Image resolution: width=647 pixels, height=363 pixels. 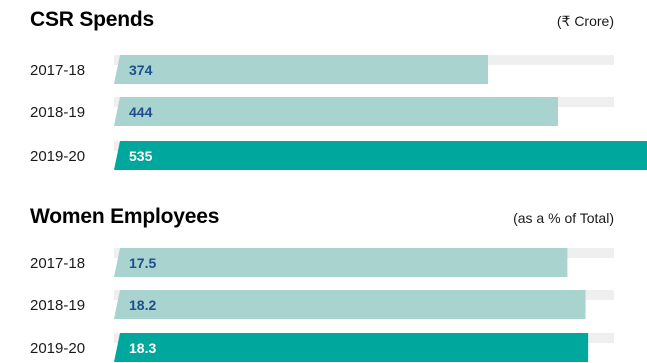 What do you see at coordinates (585, 21) in the screenshot?
I see `chart-unit-label: (₹ Crore)` at bounding box center [585, 21].